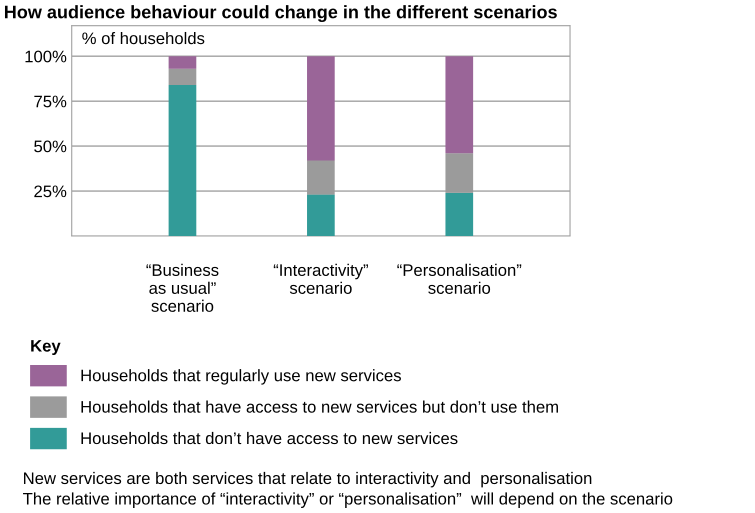 The height and width of the screenshot is (513, 755). What do you see at coordinates (459, 279) in the screenshot?
I see `x-tick-label: “Personalisation” scenario` at bounding box center [459, 279].